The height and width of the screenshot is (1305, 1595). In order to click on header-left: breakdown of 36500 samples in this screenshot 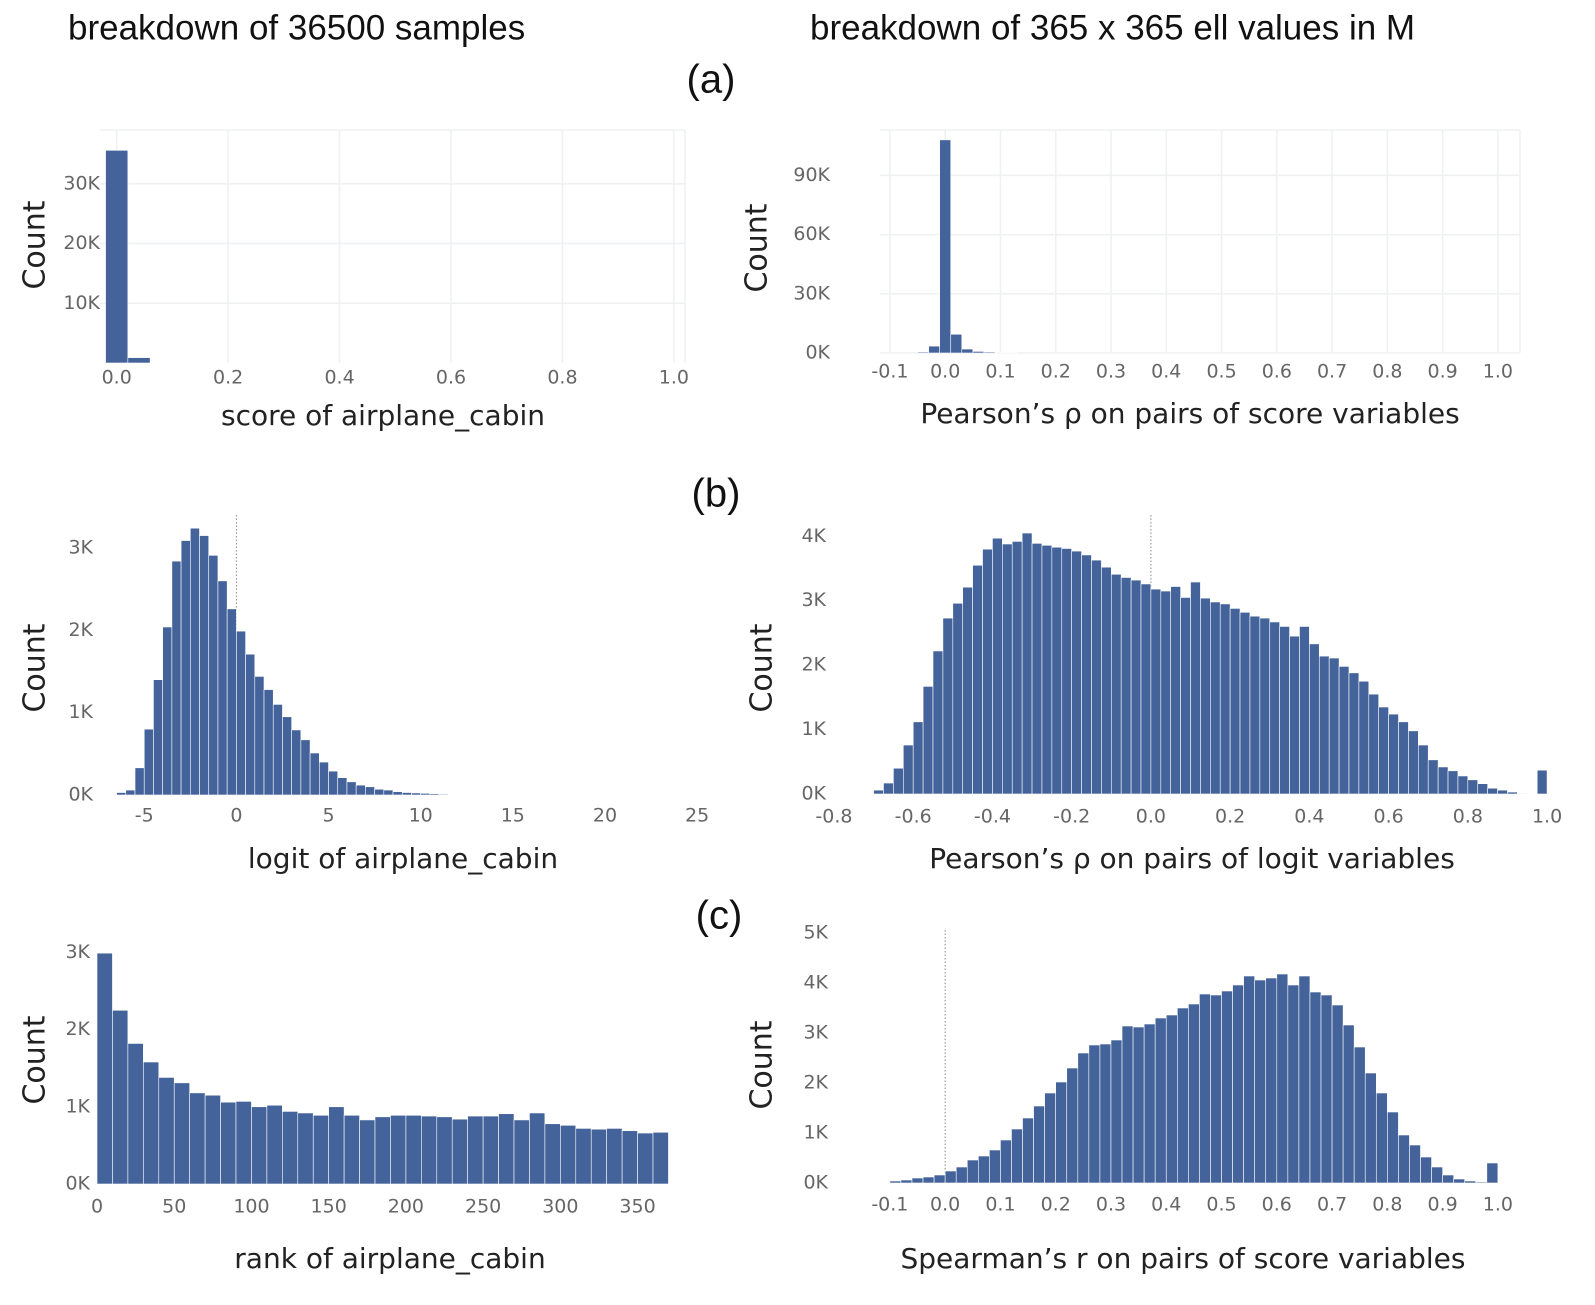, I will do `click(296, 27)`.